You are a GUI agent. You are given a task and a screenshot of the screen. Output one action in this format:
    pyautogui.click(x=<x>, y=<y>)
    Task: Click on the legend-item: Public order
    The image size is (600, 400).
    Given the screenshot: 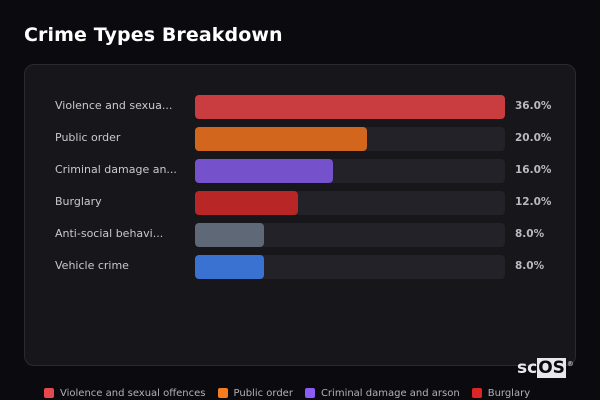 What is the action you would take?
    pyautogui.click(x=255, y=393)
    